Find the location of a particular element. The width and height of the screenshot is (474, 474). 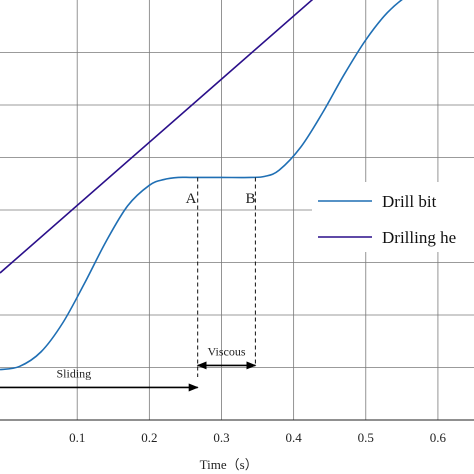

x-axis-label: Time（s） is located at coordinates (229, 464).